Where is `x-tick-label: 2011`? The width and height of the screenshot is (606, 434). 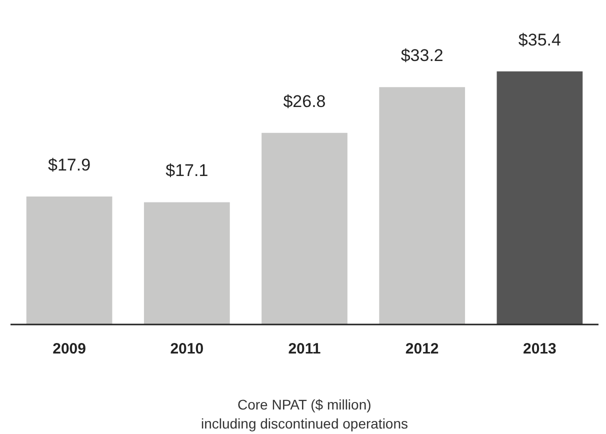 x-tick-label: 2011 is located at coordinates (304, 349).